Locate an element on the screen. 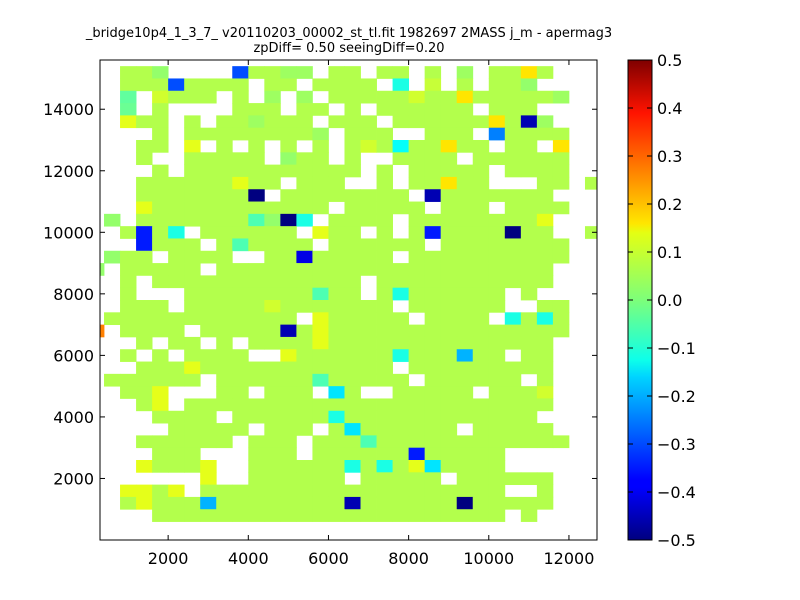 The height and width of the screenshot is (600, 800). y-tick-label: 14000 is located at coordinates (68, 109).